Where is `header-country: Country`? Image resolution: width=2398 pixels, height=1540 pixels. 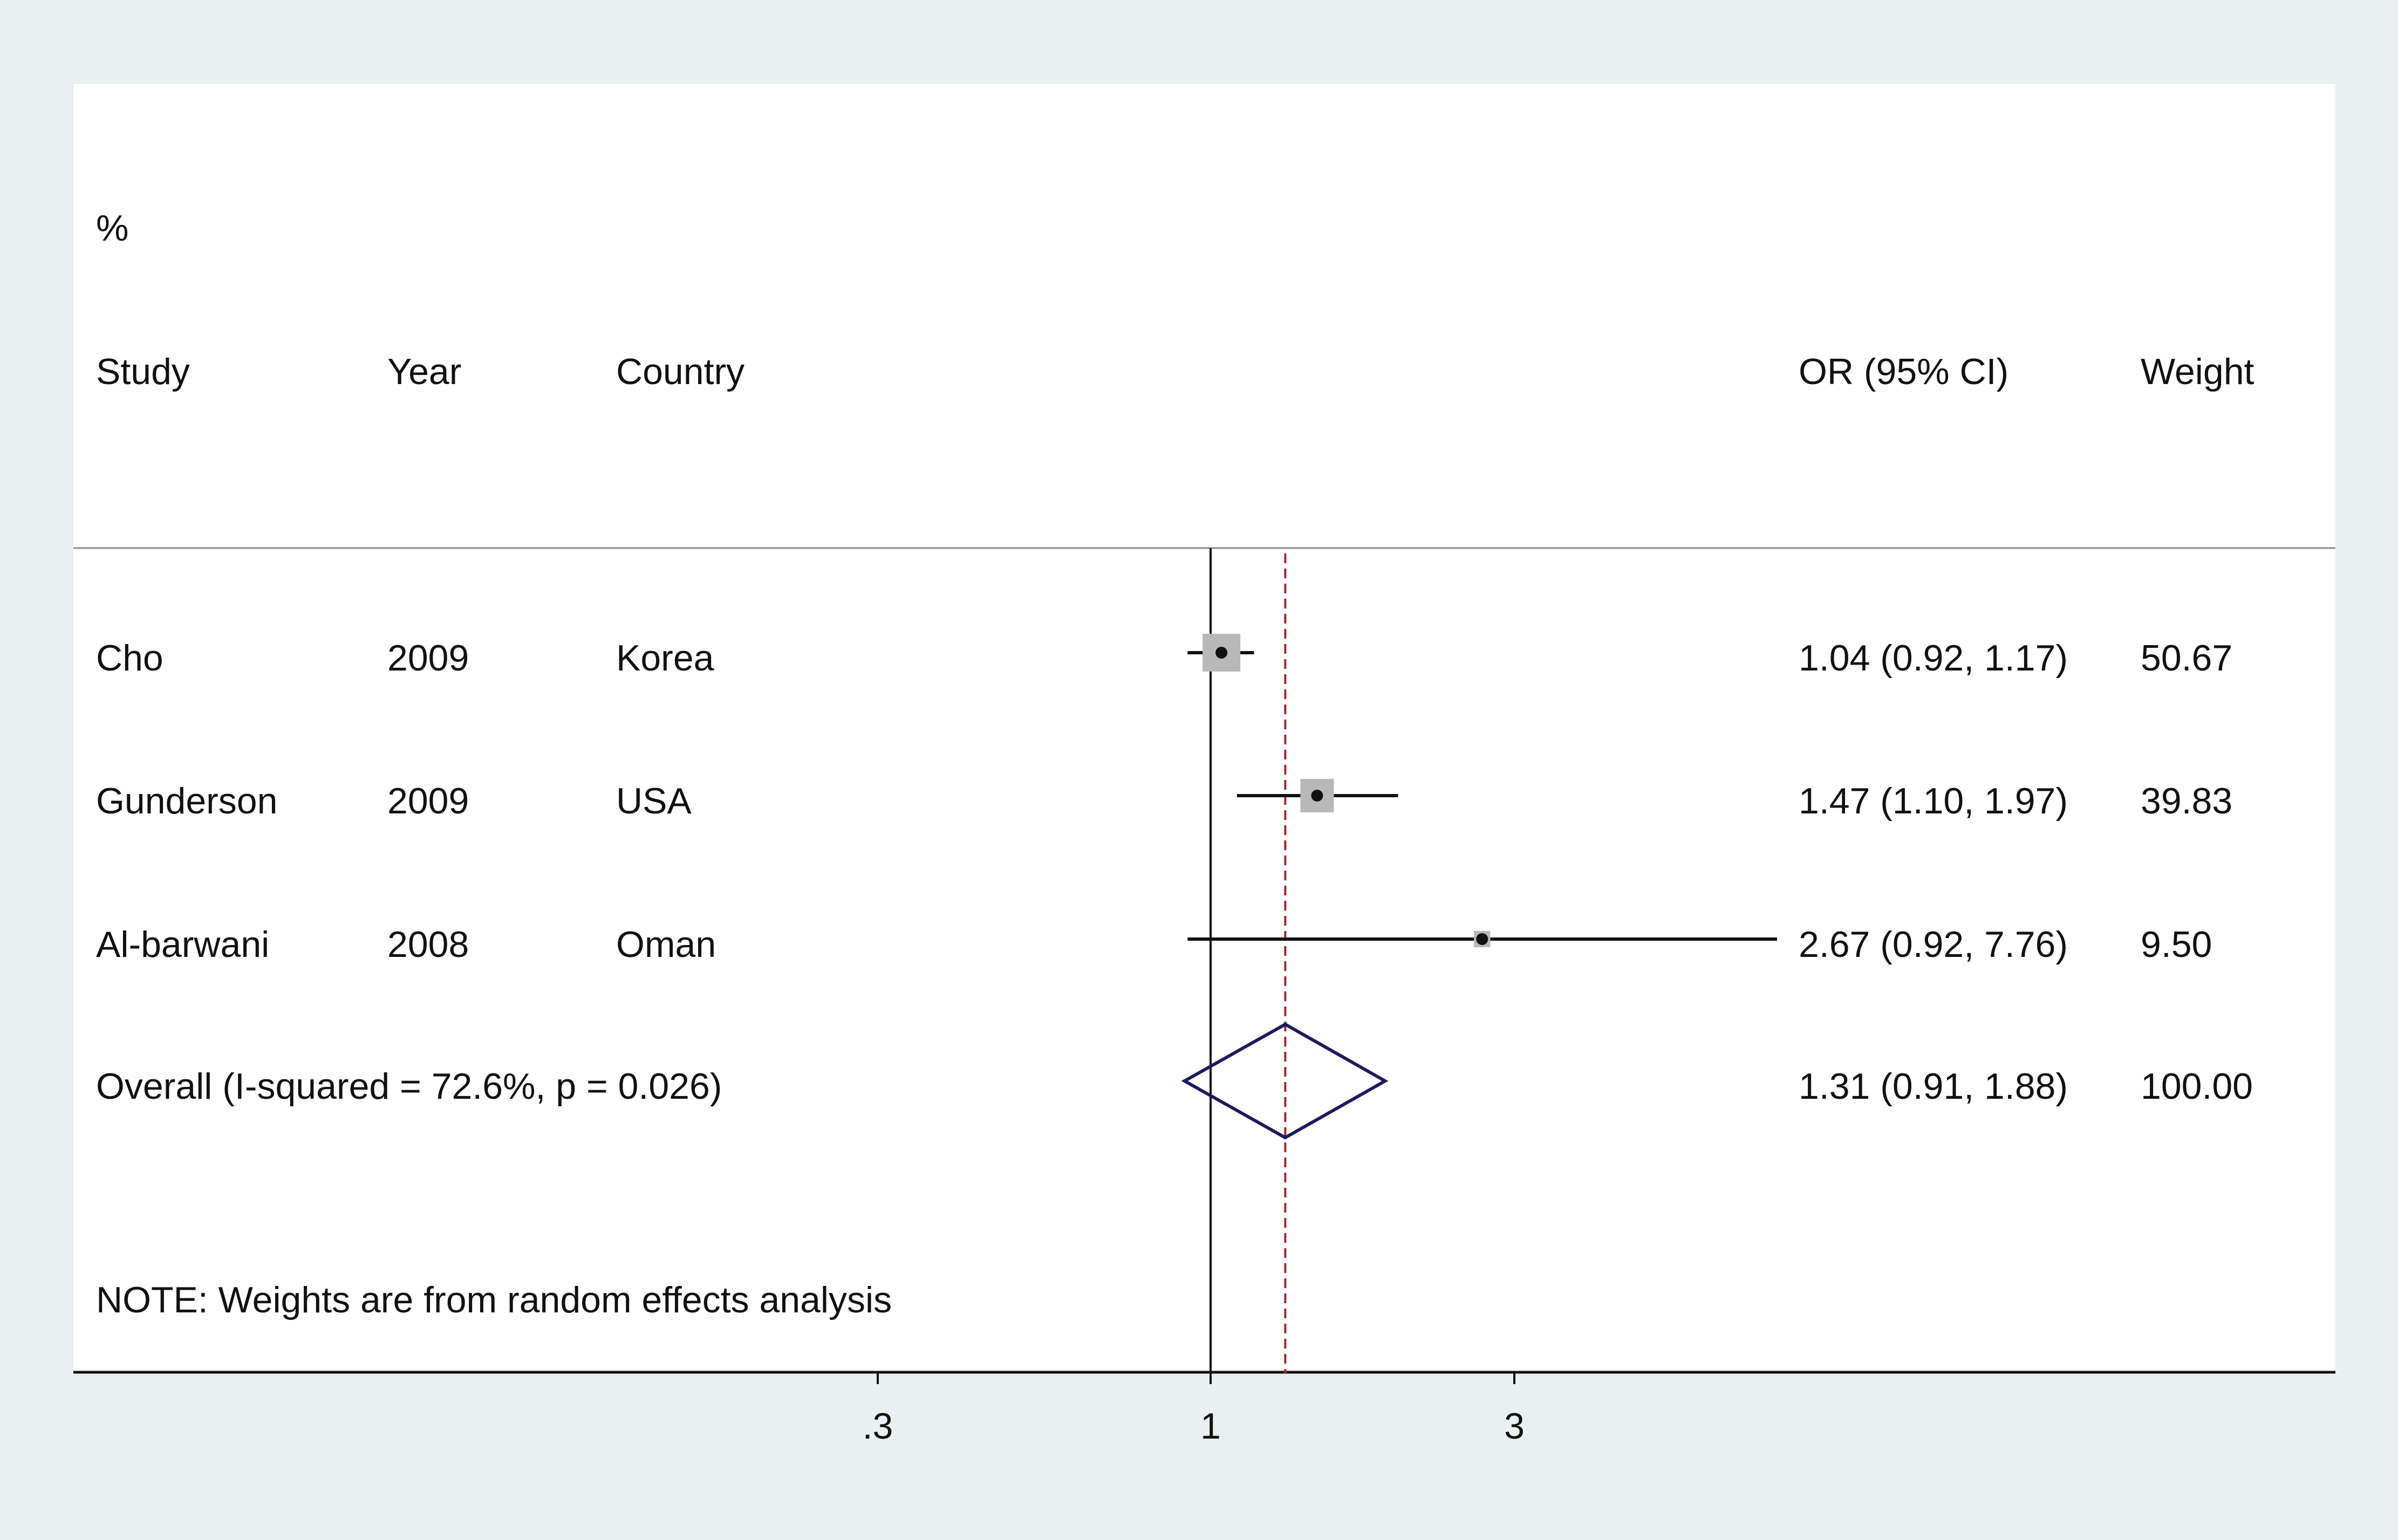 header-country: Country is located at coordinates (680, 371).